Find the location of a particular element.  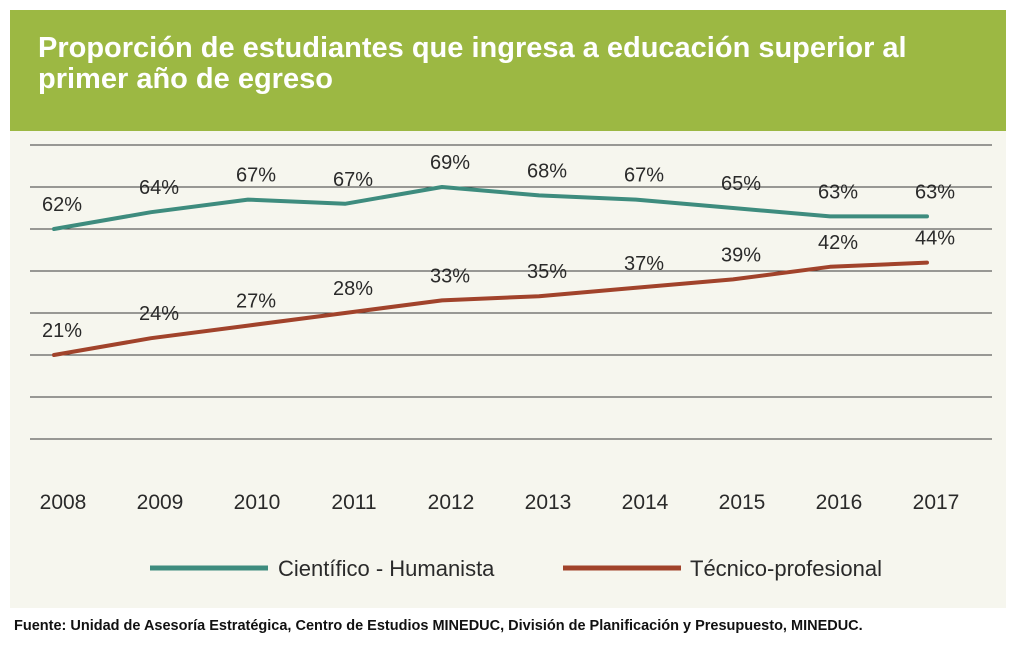

x-tick-label: 2015 is located at coordinates (742, 502).